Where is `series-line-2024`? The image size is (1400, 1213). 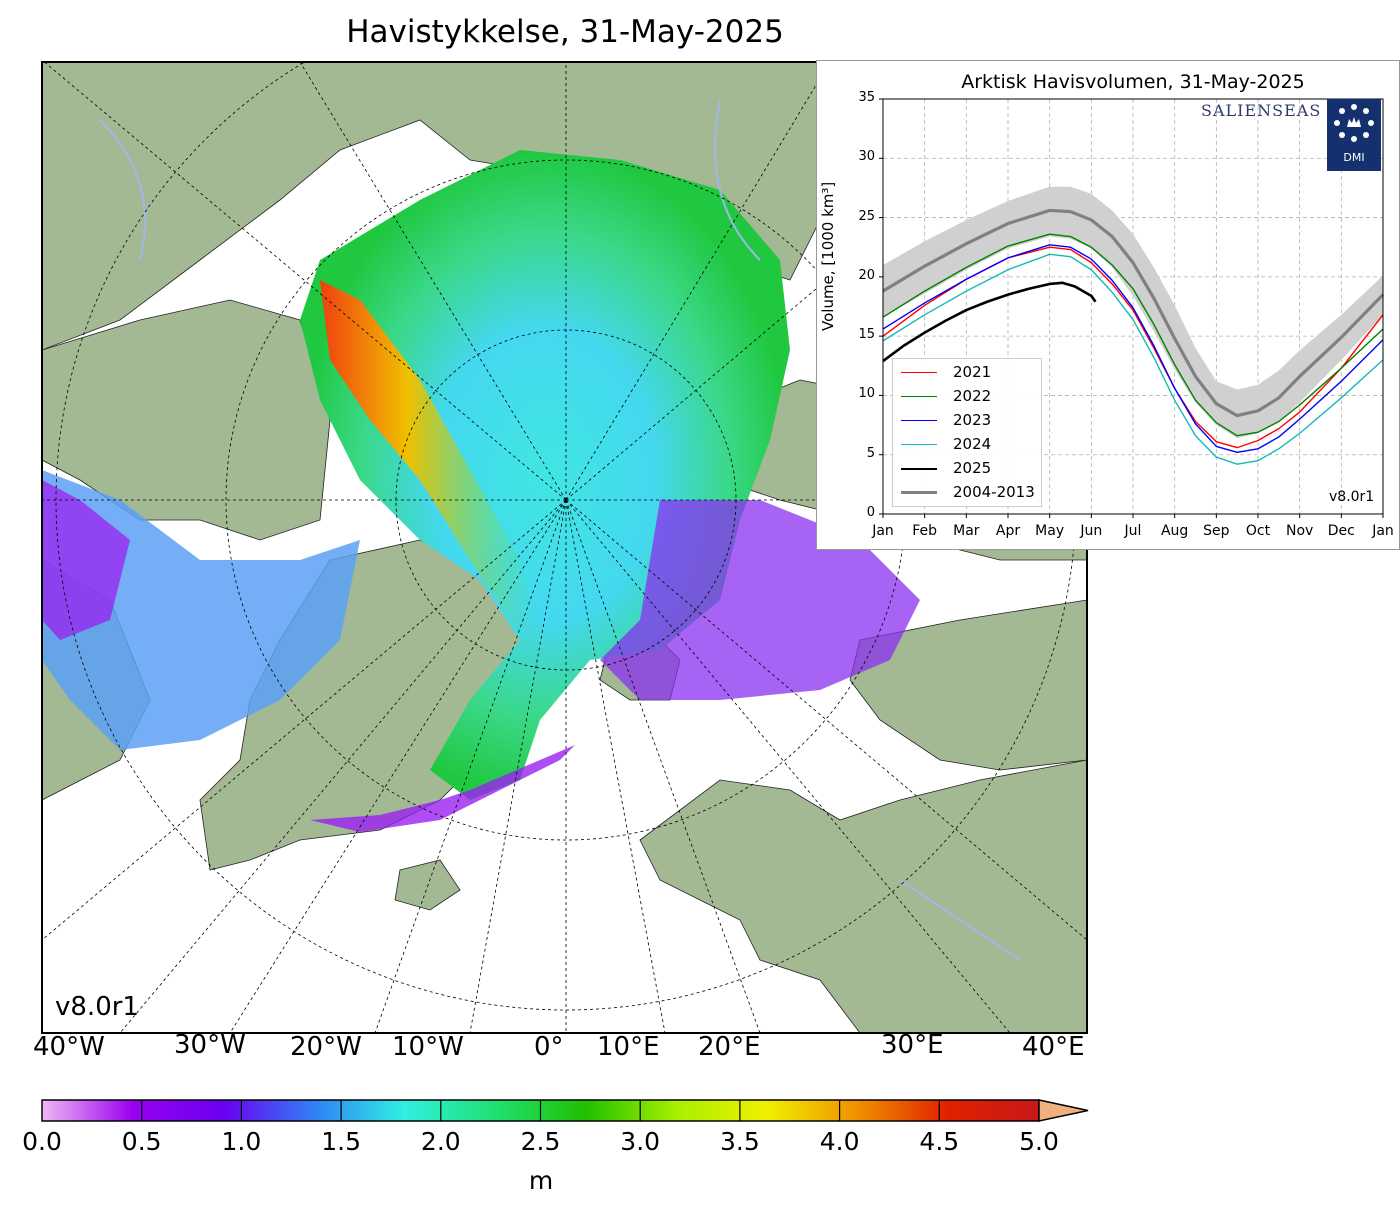
series-line-2024 is located at coordinates (1133, 359).